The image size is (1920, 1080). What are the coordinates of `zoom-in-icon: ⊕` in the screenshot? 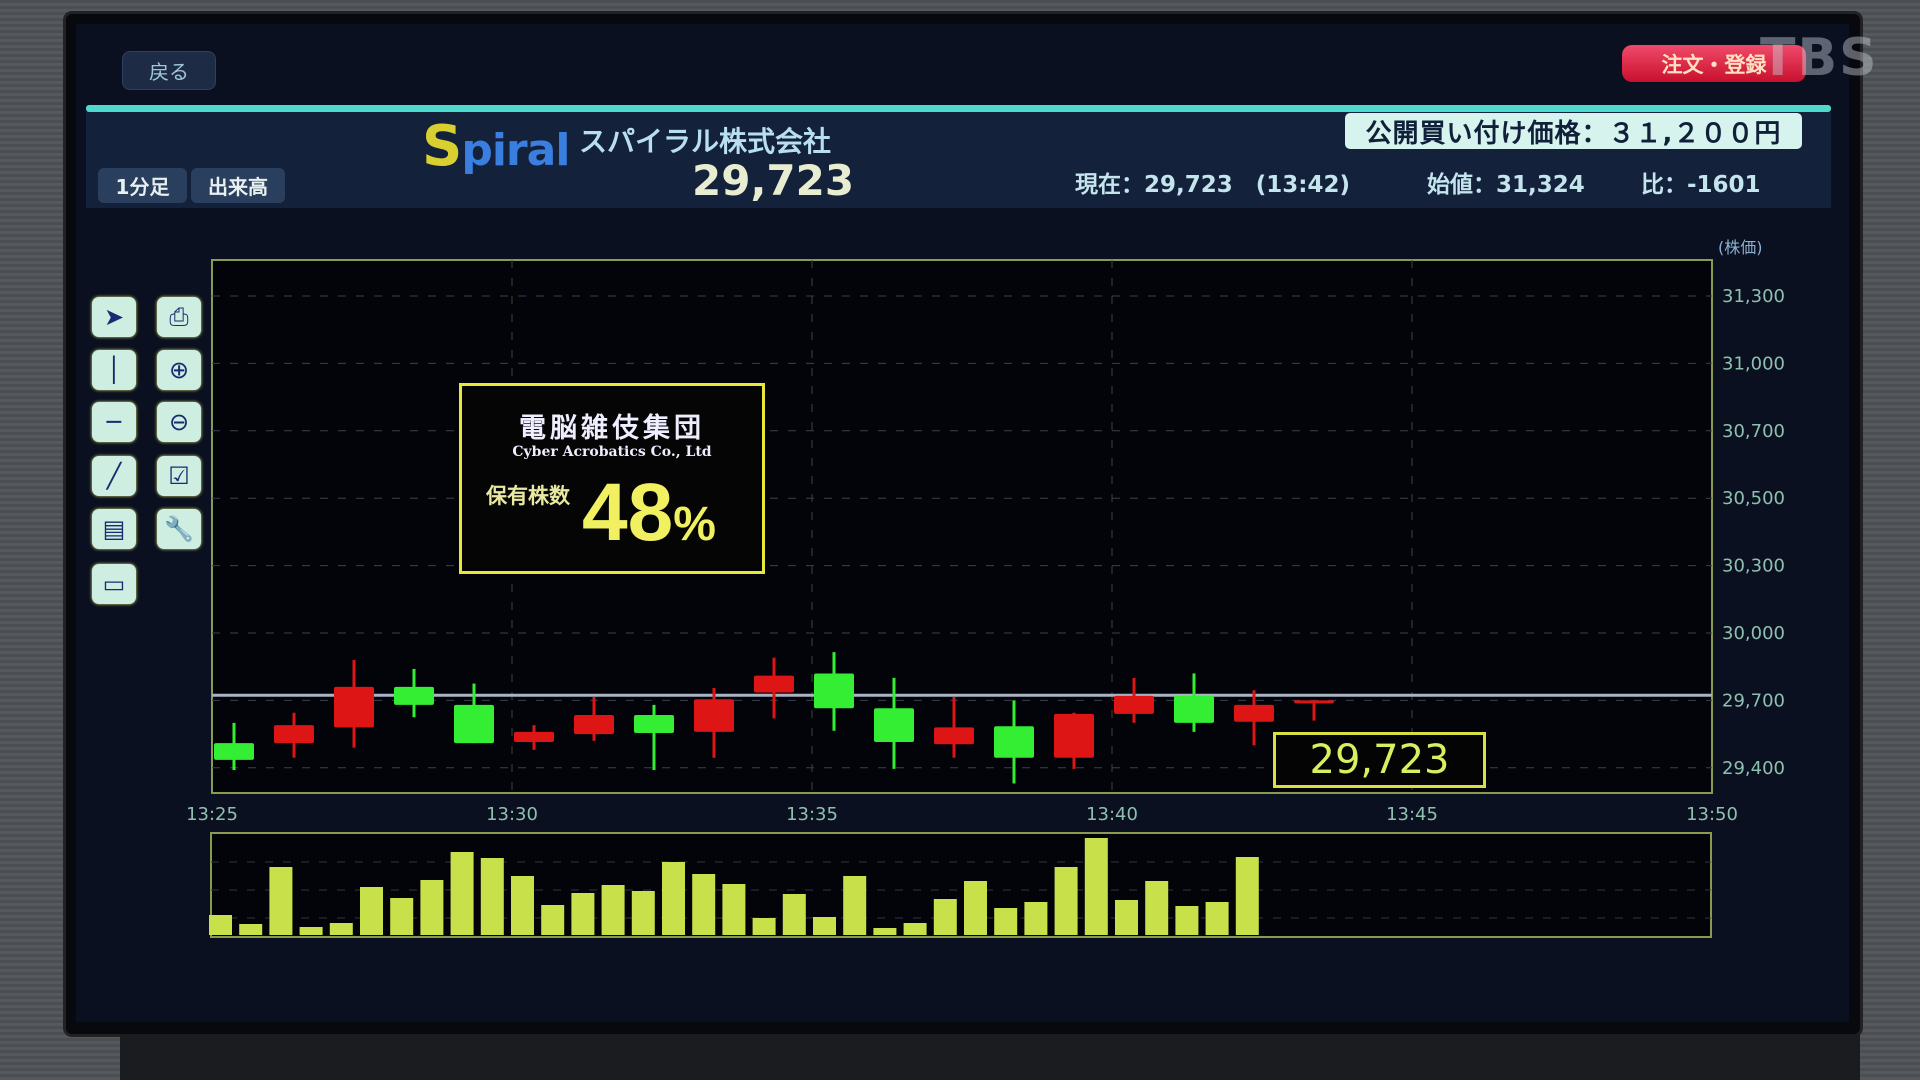 It's located at (179, 370).